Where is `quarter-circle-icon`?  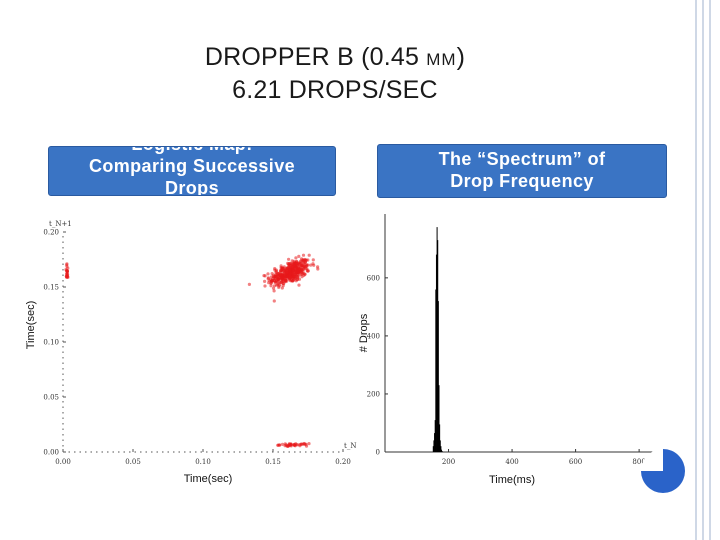
quarter-circle-icon is located at coordinates (663, 471).